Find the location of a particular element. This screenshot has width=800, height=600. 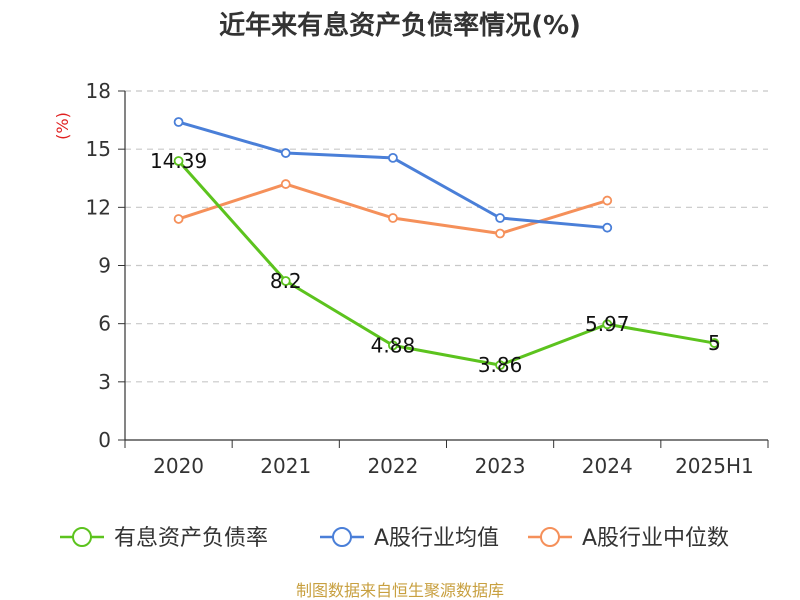

legend: 有息资产负债率 A股行业均值 A股行业中位数 is located at coordinates (394, 538).